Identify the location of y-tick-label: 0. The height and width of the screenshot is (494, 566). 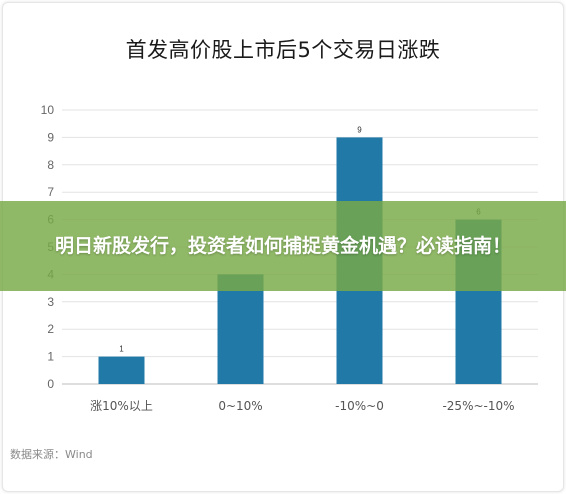
(50, 384).